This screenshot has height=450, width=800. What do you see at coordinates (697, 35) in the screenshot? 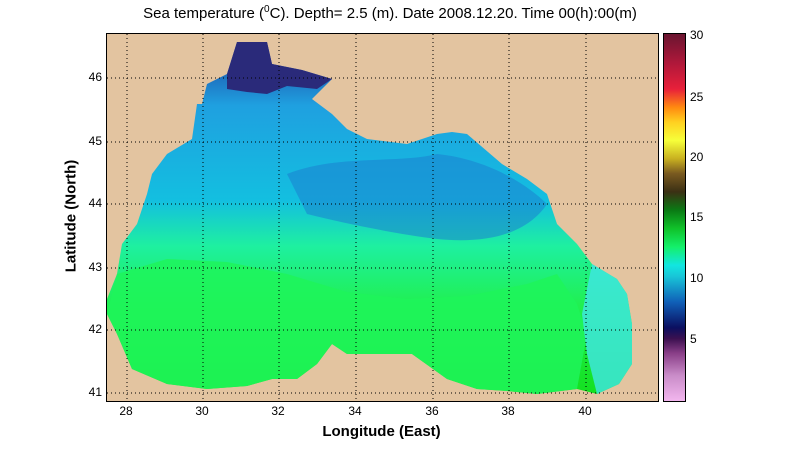
I see `colorbar-tick: 30` at bounding box center [697, 35].